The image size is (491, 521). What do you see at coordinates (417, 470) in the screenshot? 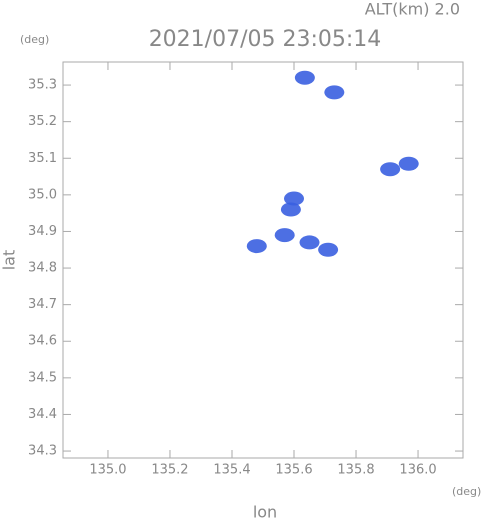
I see `x-tick-label: 136.0` at bounding box center [417, 470].